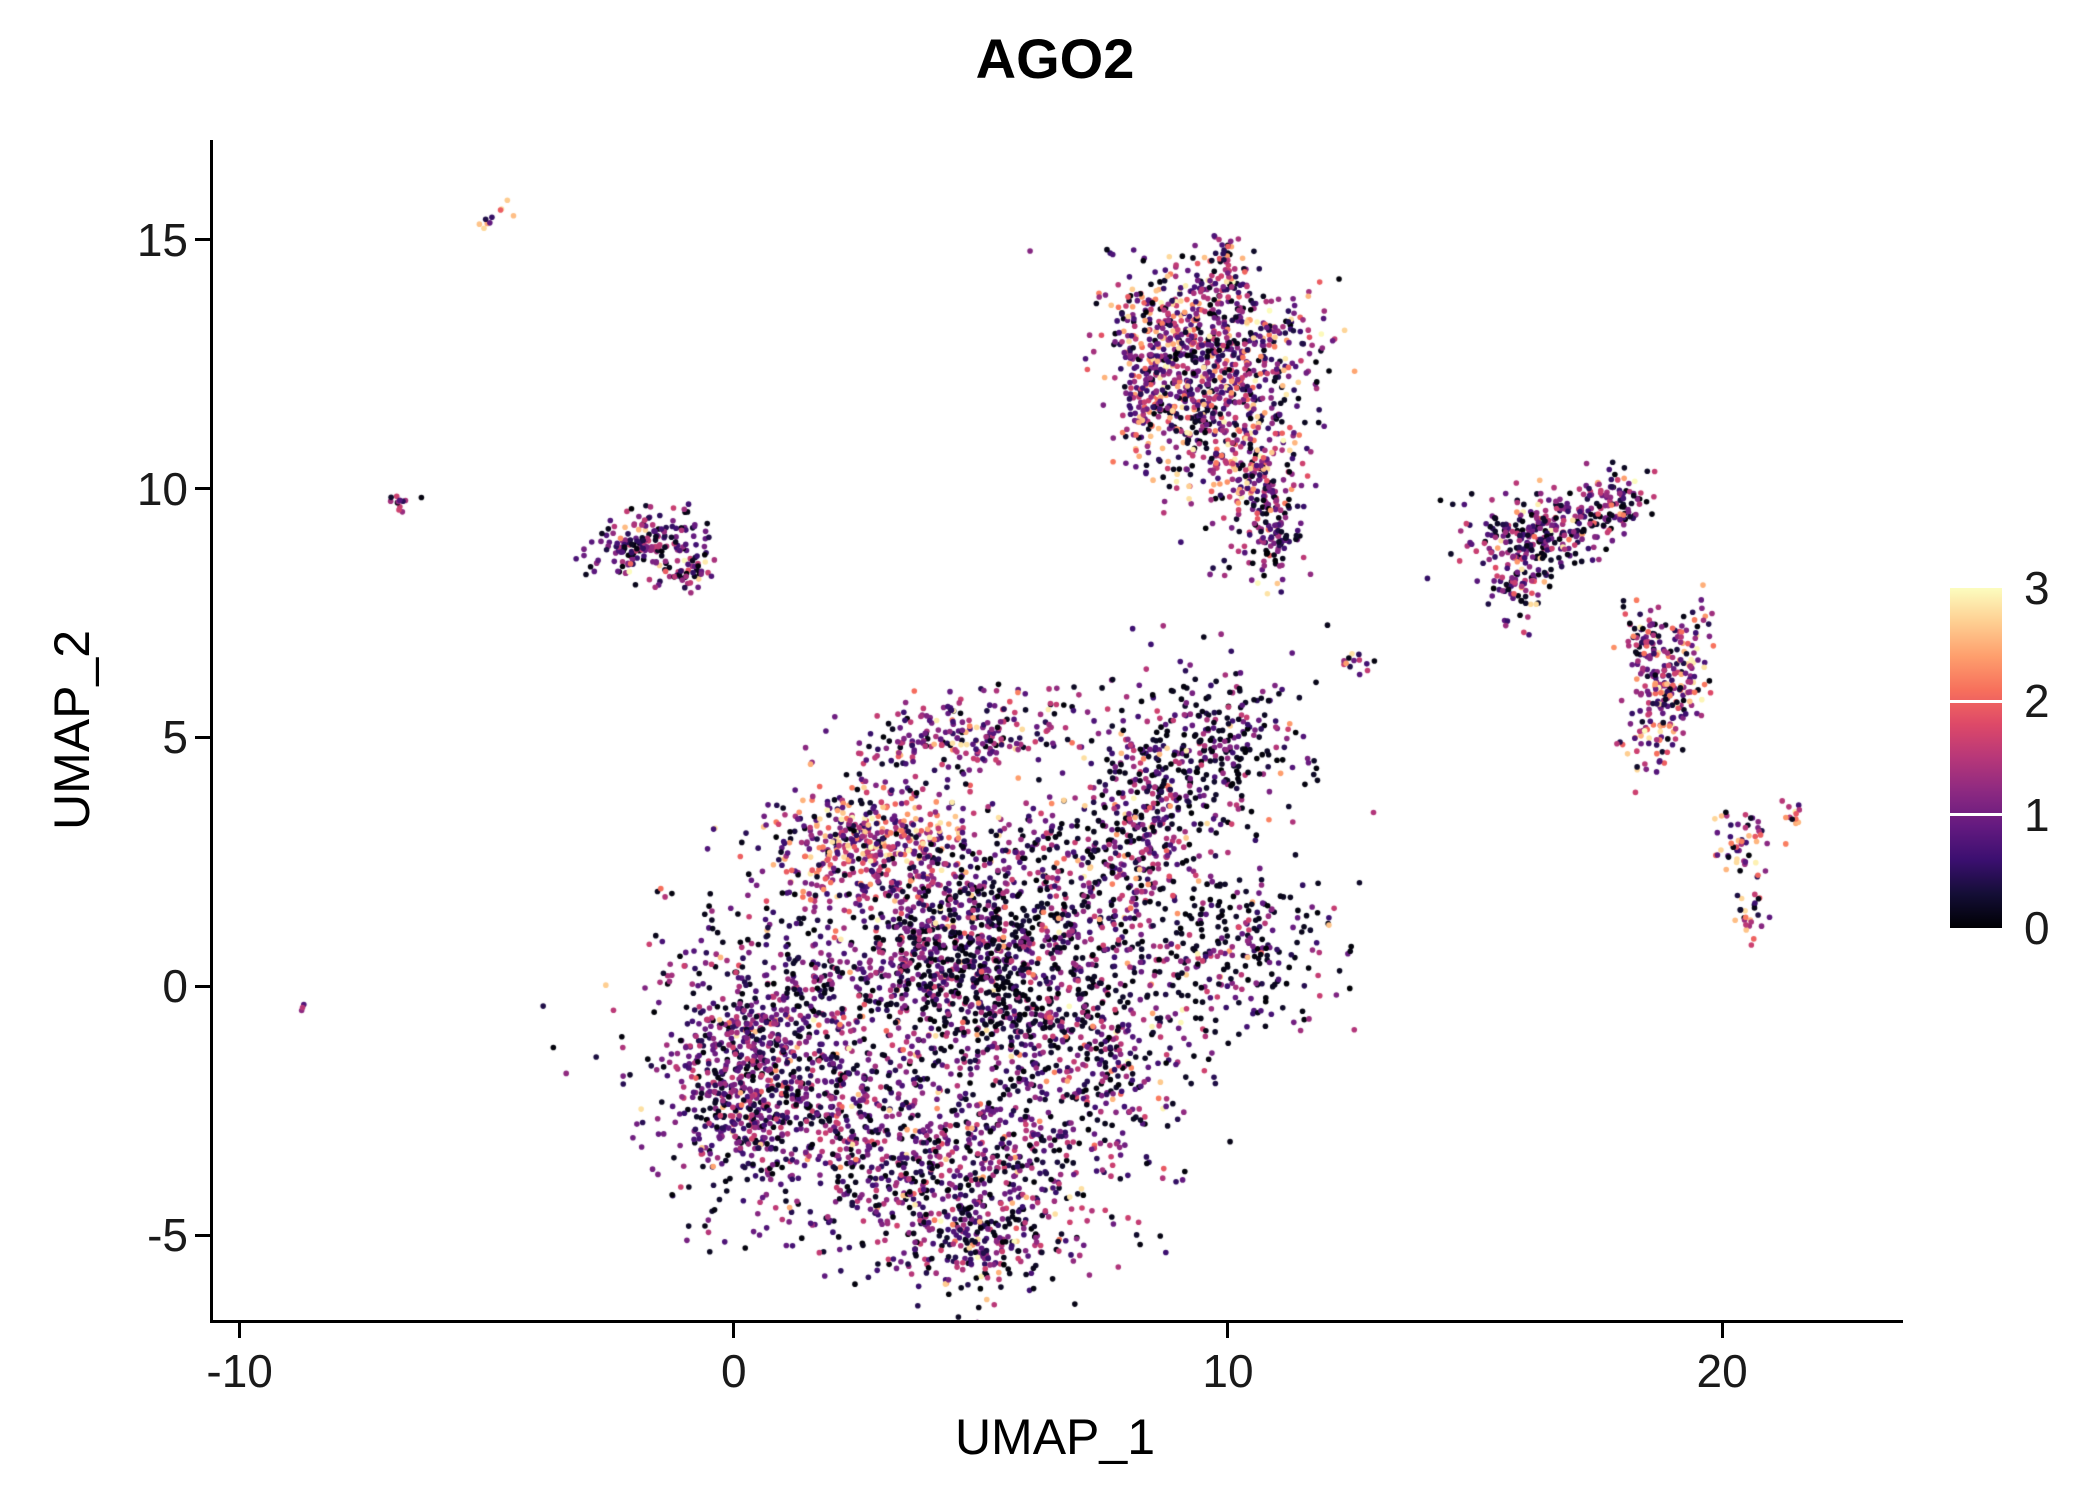 The width and height of the screenshot is (2100, 1500). Describe the element at coordinates (1722, 1371) in the screenshot. I see `x-tick-label: 20` at that location.